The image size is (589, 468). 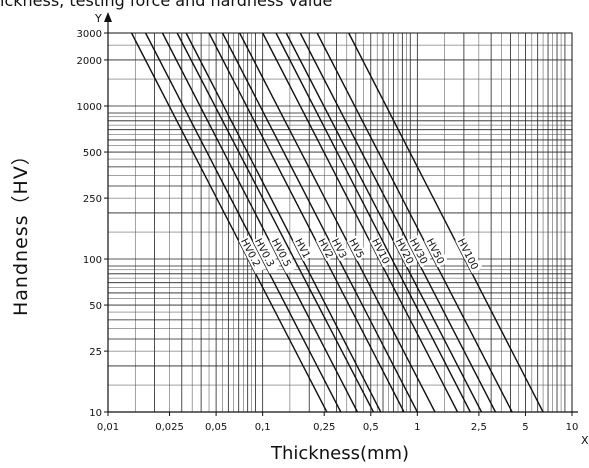 What do you see at coordinates (95, 413) in the screenshot?
I see `y-tick-label: 10` at bounding box center [95, 413].